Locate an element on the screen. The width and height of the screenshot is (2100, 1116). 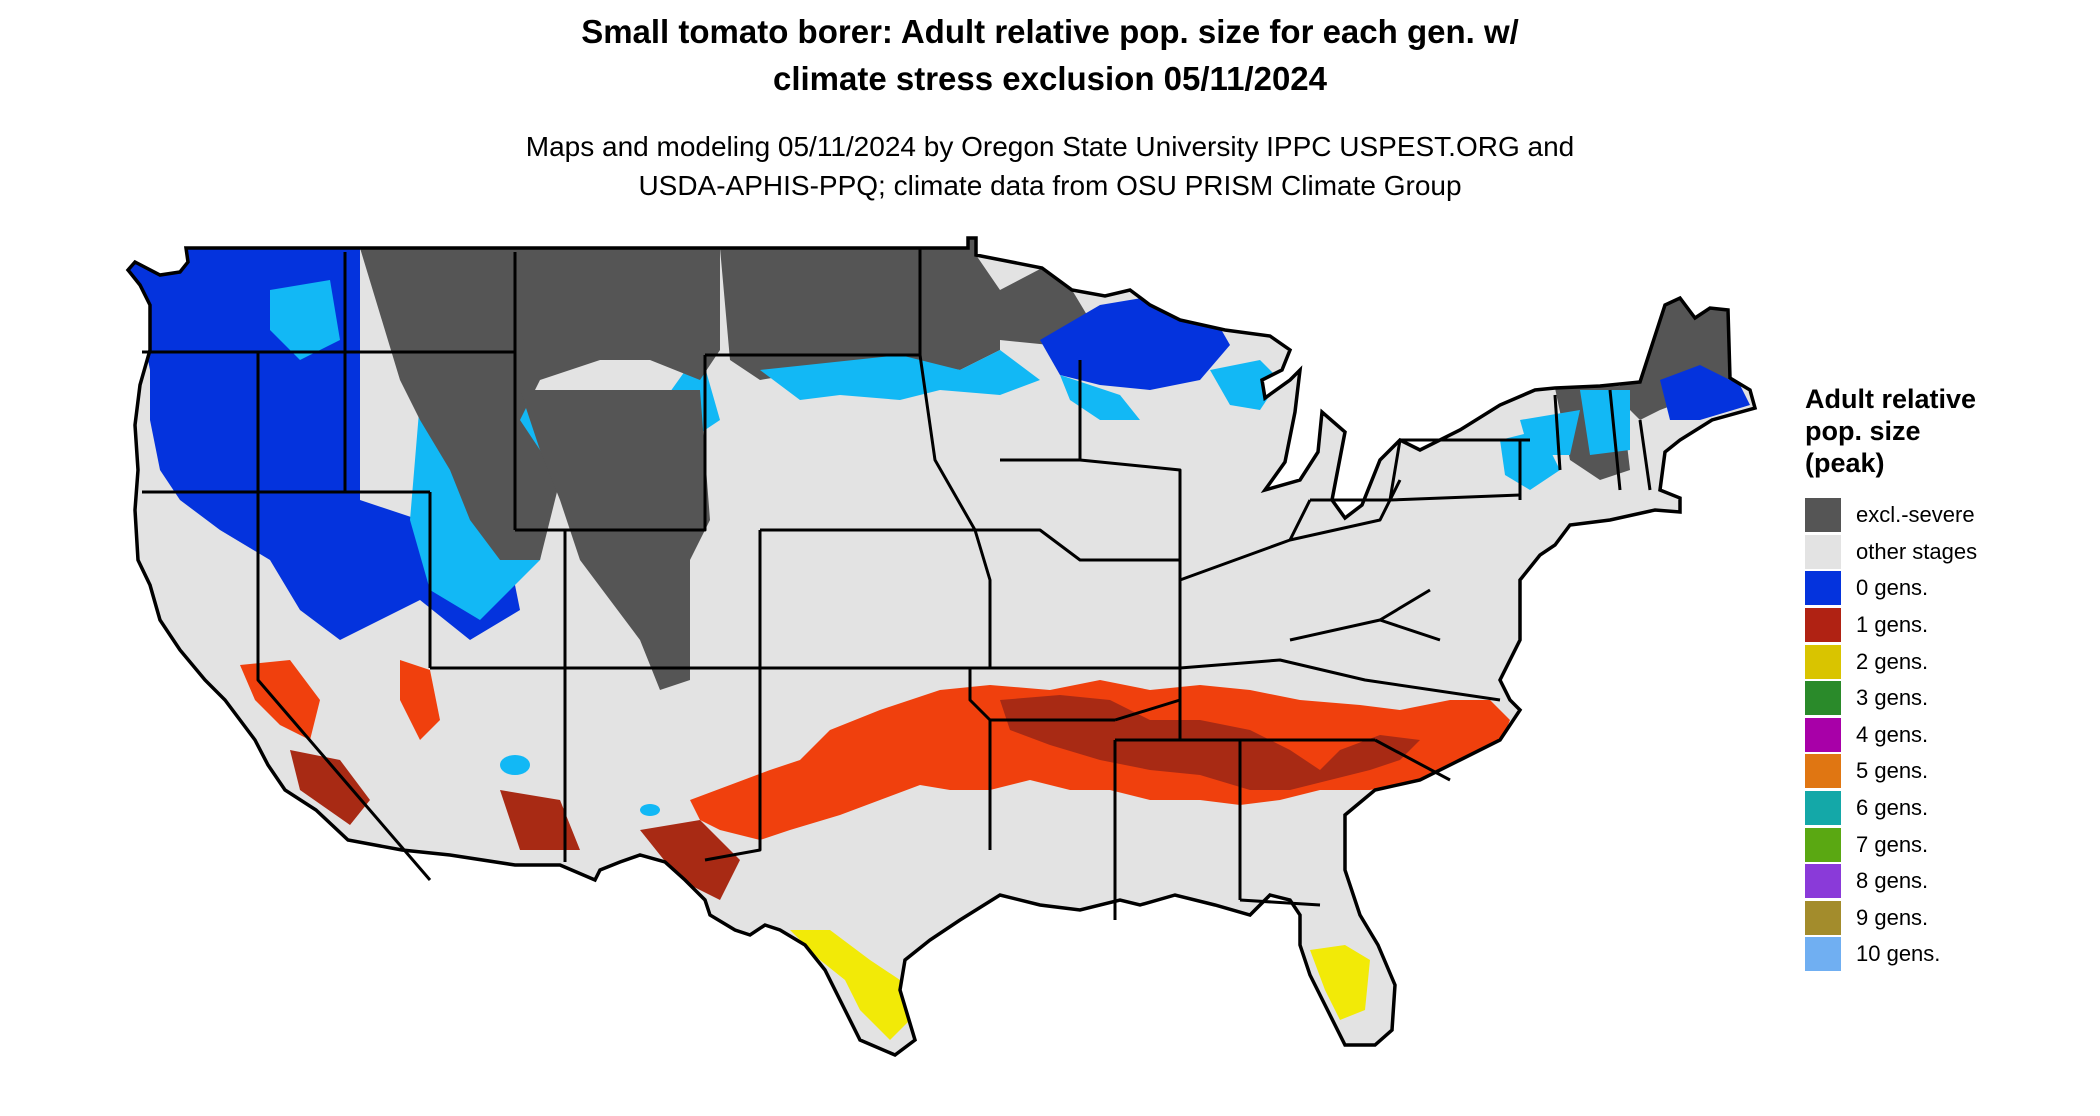
legend-item: other stages is located at coordinates (1945, 552).